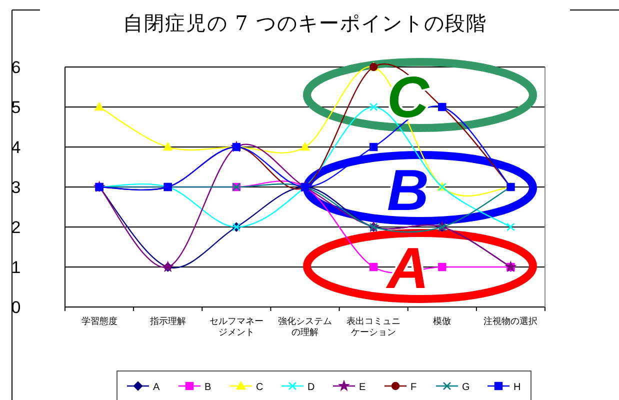 The image size is (619, 400). What do you see at coordinates (305, 326) in the screenshot?
I see `x-tick-label: 強化システムの理解` at bounding box center [305, 326].